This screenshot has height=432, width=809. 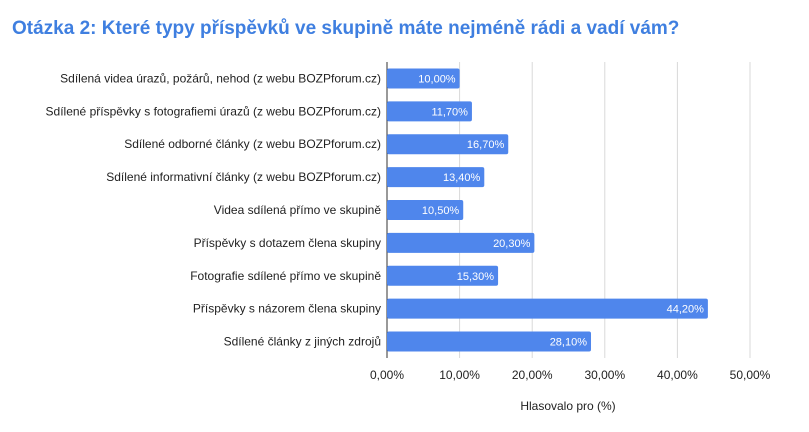 What do you see at coordinates (476, 277) in the screenshot?
I see `bar-value-label: 15,30%` at bounding box center [476, 277].